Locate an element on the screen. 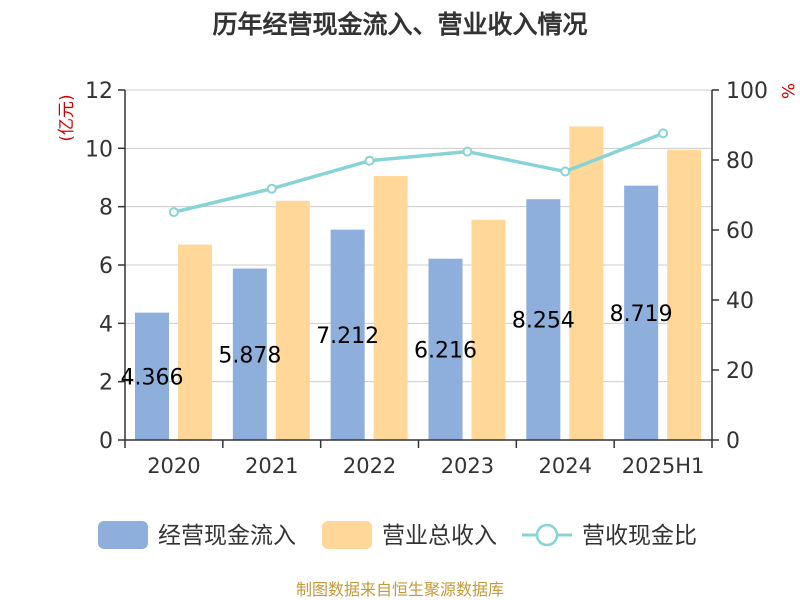 The width and height of the screenshot is (800, 600). right-tick-label: 80 is located at coordinates (740, 161).